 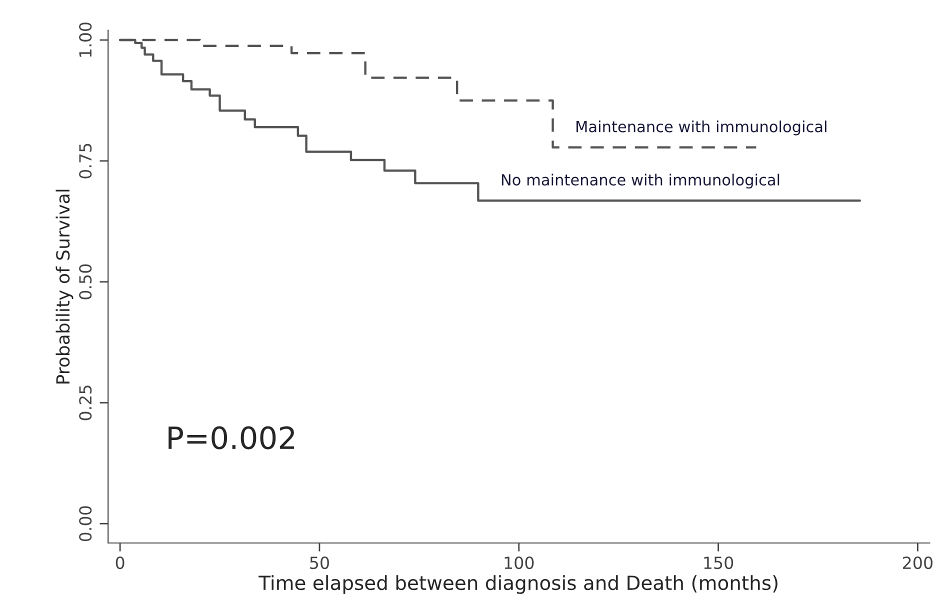 I want to click on x-tick-label: 150, so click(x=719, y=563).